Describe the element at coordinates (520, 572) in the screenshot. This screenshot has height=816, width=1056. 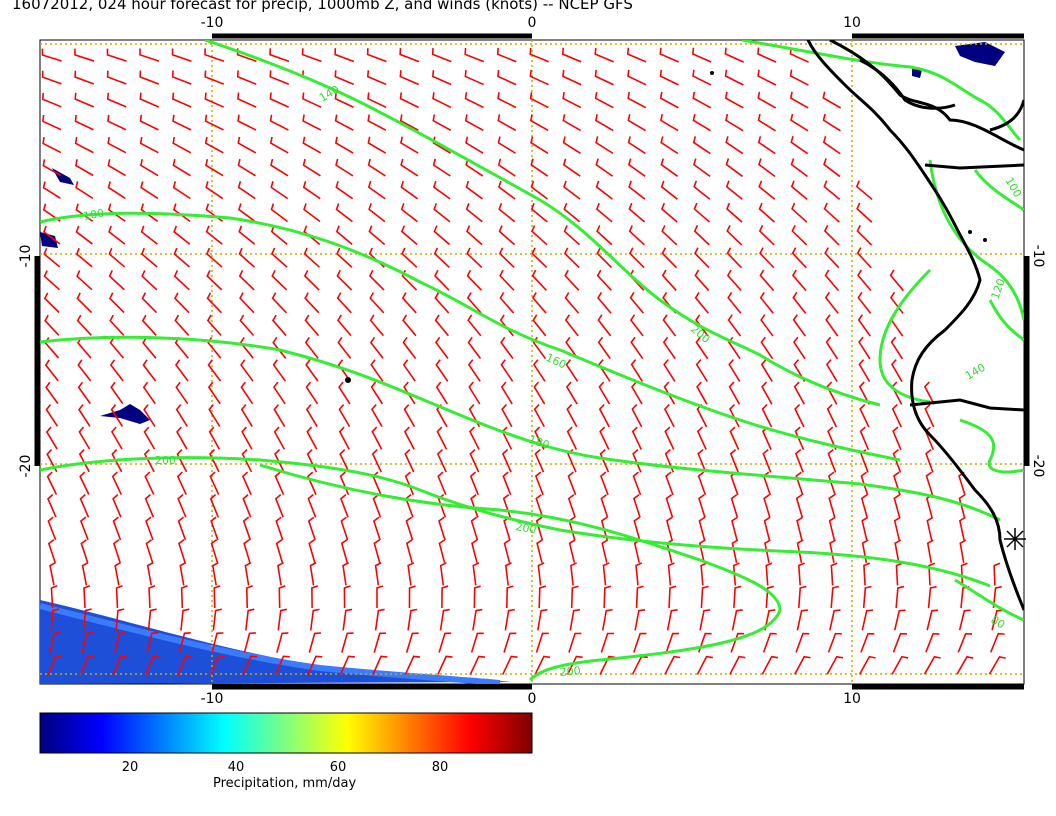
I see `contour-200-b` at that location.